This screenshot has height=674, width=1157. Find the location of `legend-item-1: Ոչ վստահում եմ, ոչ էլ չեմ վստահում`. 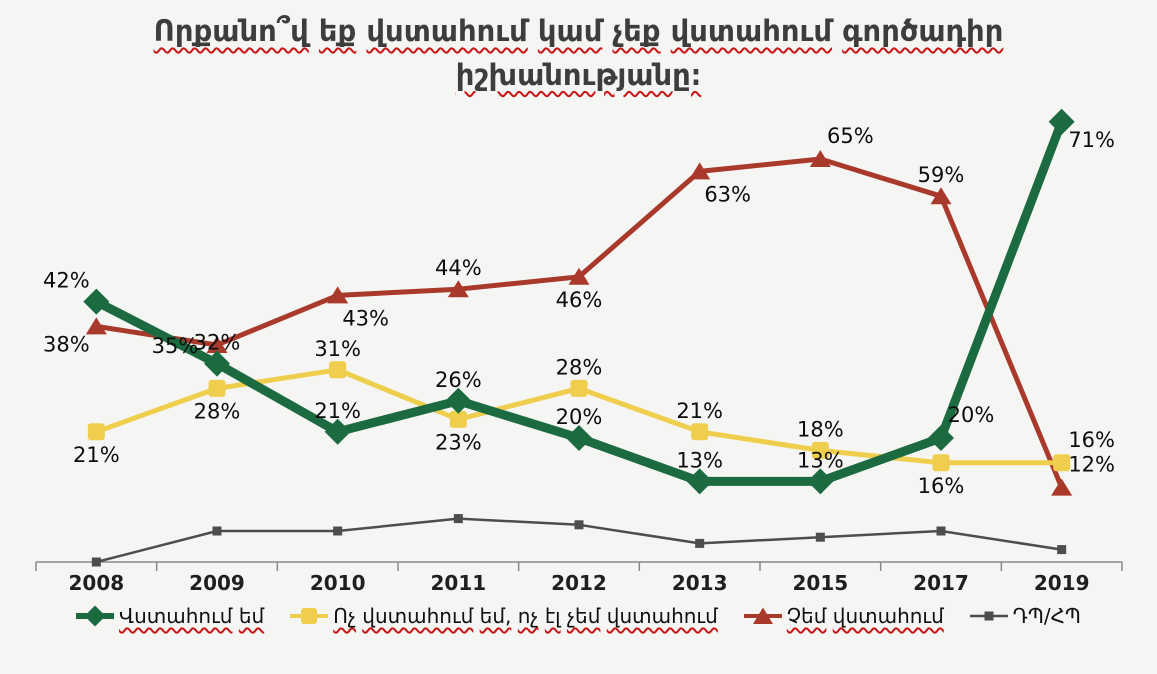

legend-item-1: Ոչ վստահում եմ, ոչ էլ չեմ վստահում is located at coordinates (504, 616).